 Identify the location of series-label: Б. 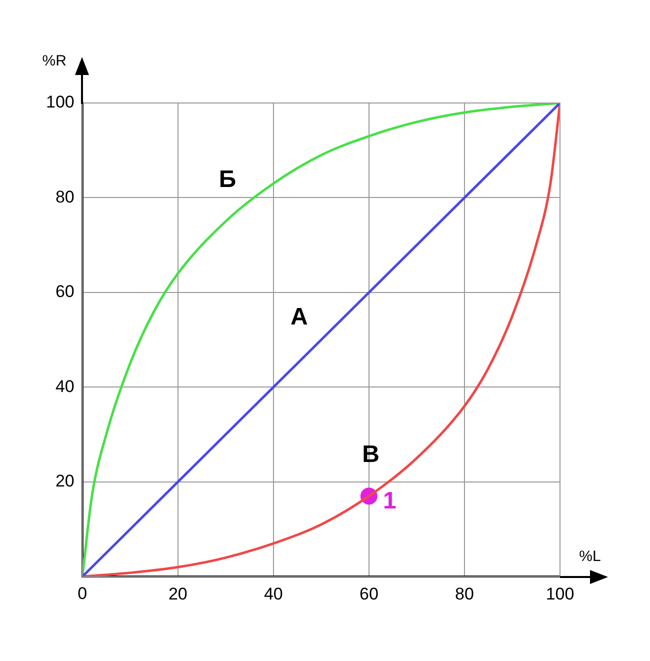
(227, 180).